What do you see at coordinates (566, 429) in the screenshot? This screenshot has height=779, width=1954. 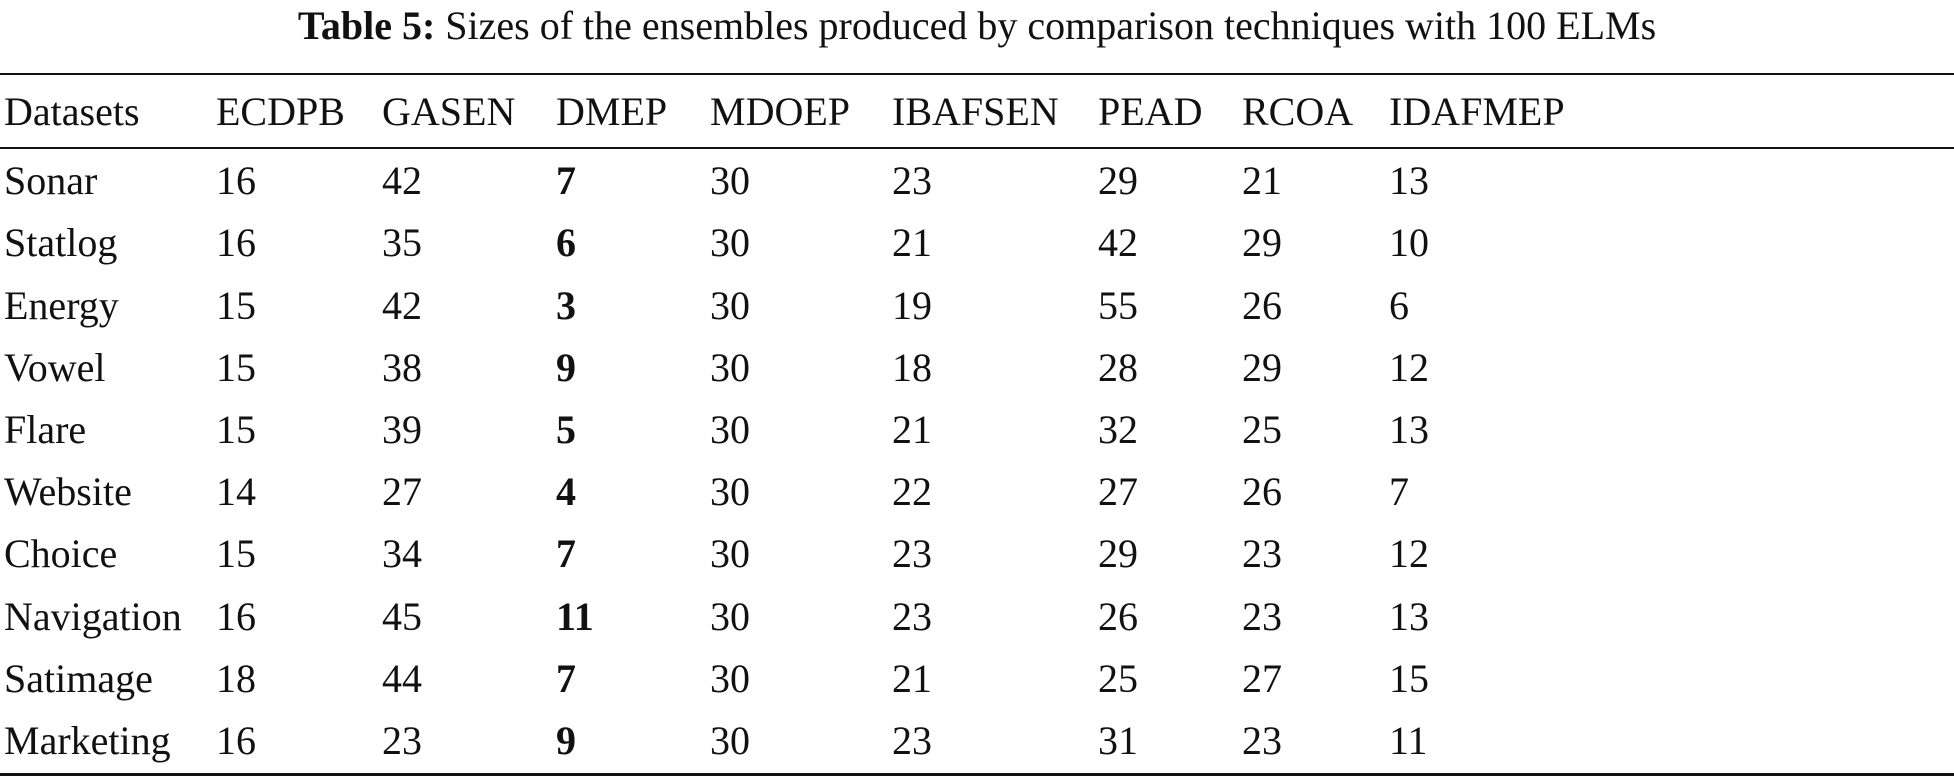 I see `table-cell: 5` at bounding box center [566, 429].